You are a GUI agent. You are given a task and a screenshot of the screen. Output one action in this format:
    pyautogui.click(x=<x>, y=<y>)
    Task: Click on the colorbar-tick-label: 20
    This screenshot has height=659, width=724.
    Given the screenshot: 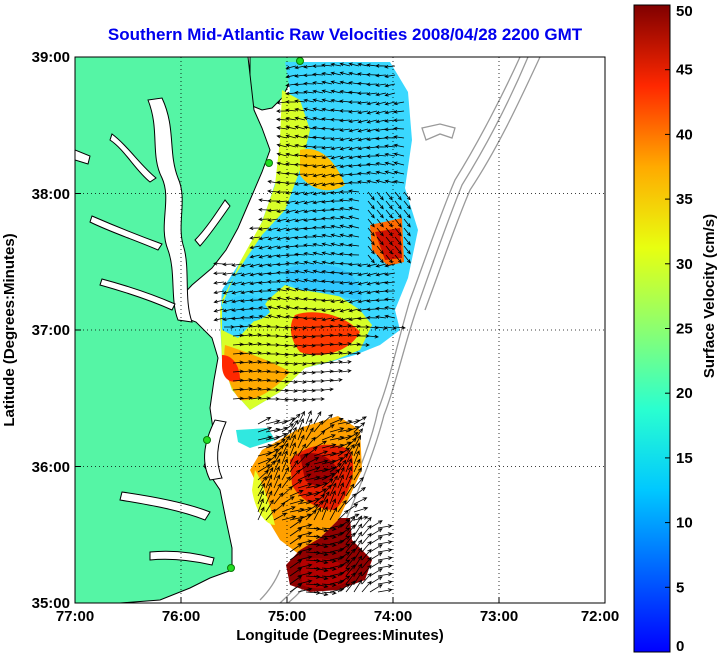 What is the action you would take?
    pyautogui.click(x=684, y=393)
    